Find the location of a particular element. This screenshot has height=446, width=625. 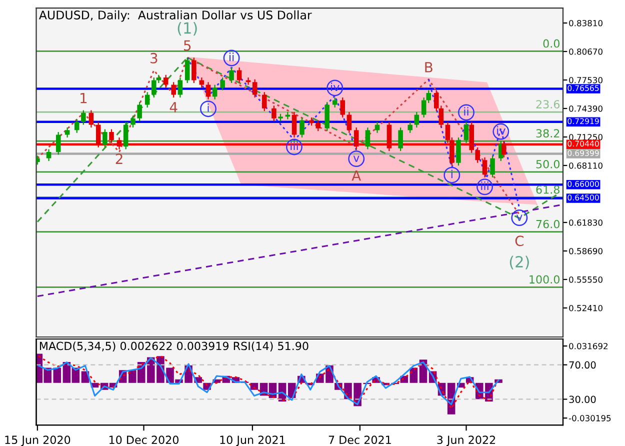

annotation: 0.0 is located at coordinates (551, 43).